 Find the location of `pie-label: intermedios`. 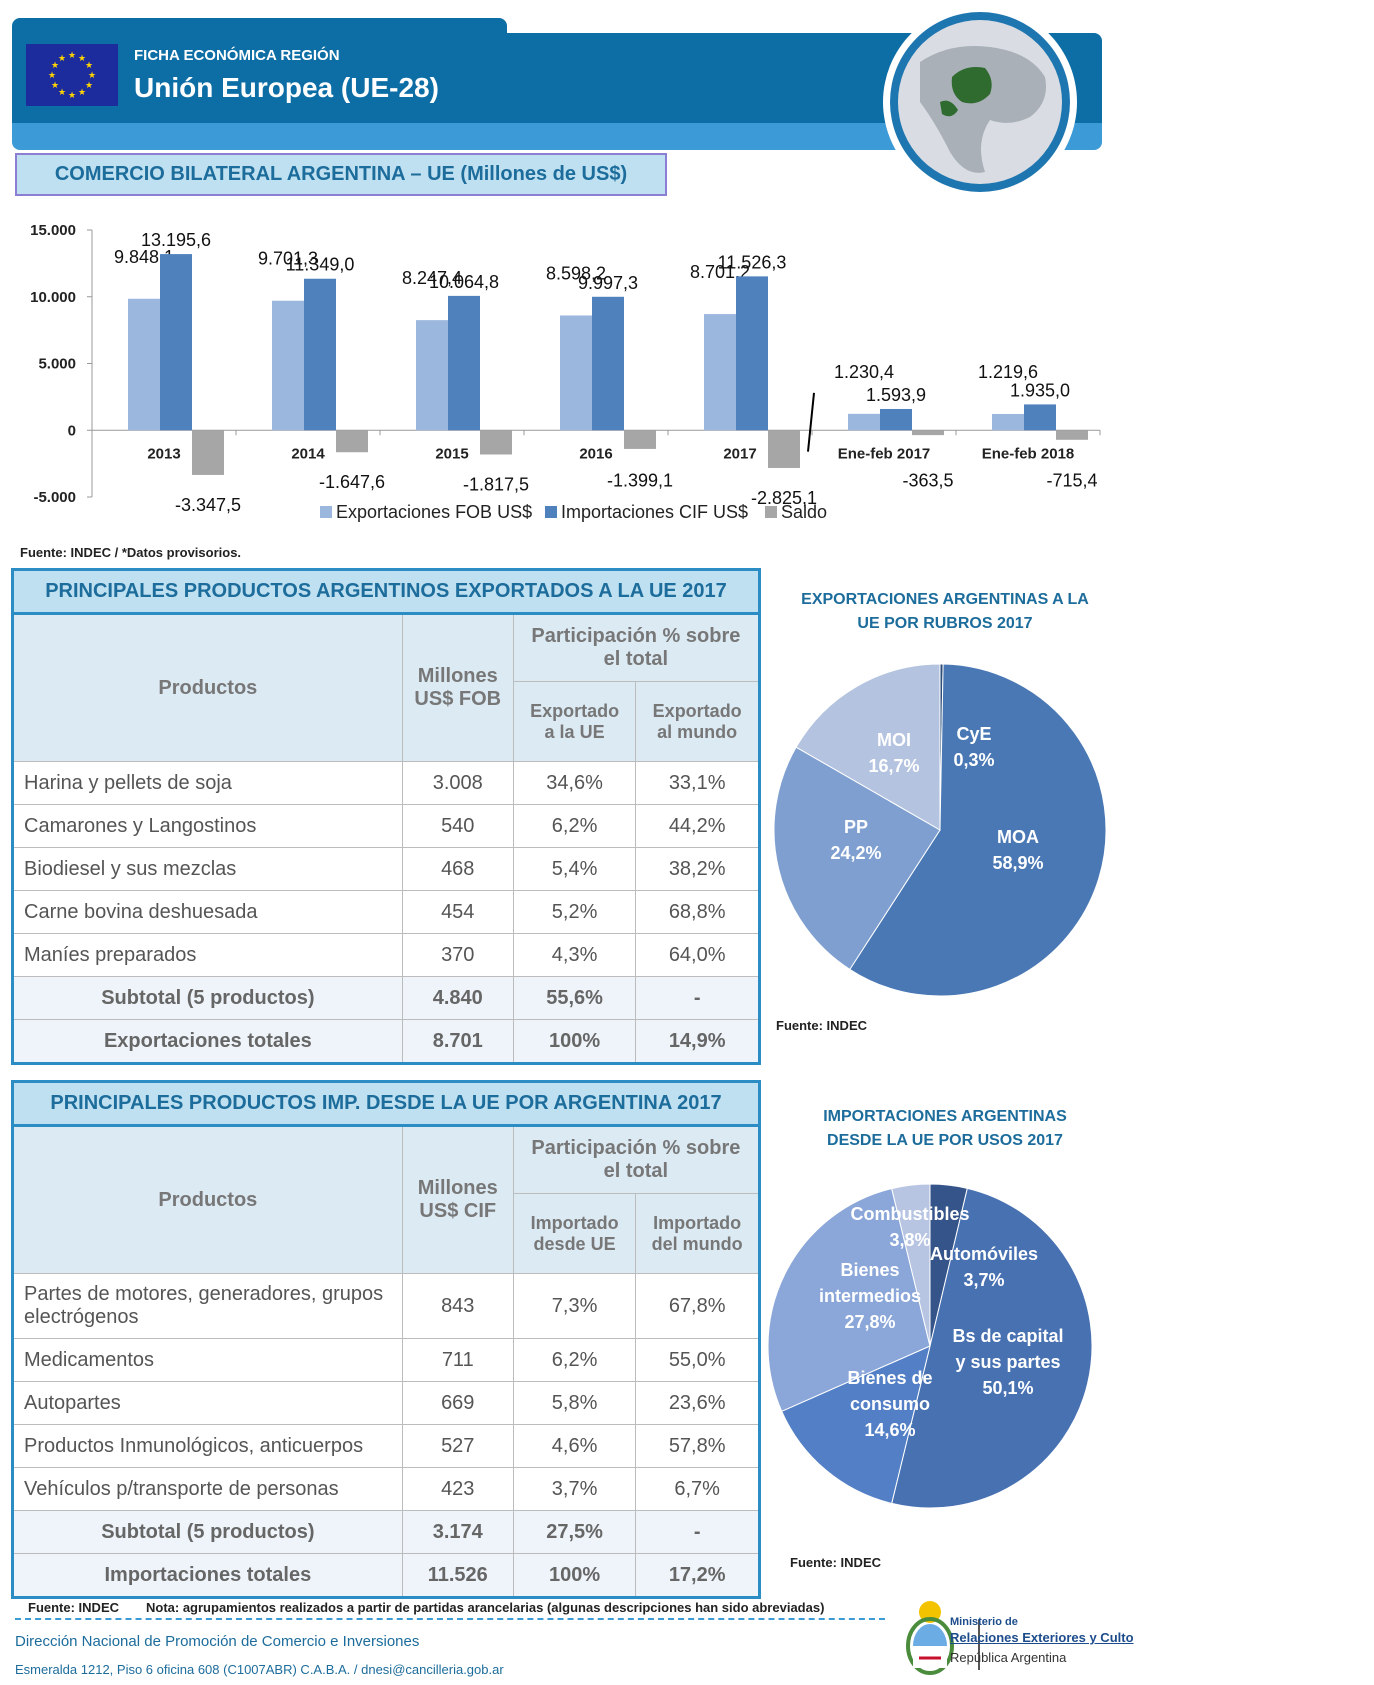

pie-label: intermedios is located at coordinates (870, 1296).